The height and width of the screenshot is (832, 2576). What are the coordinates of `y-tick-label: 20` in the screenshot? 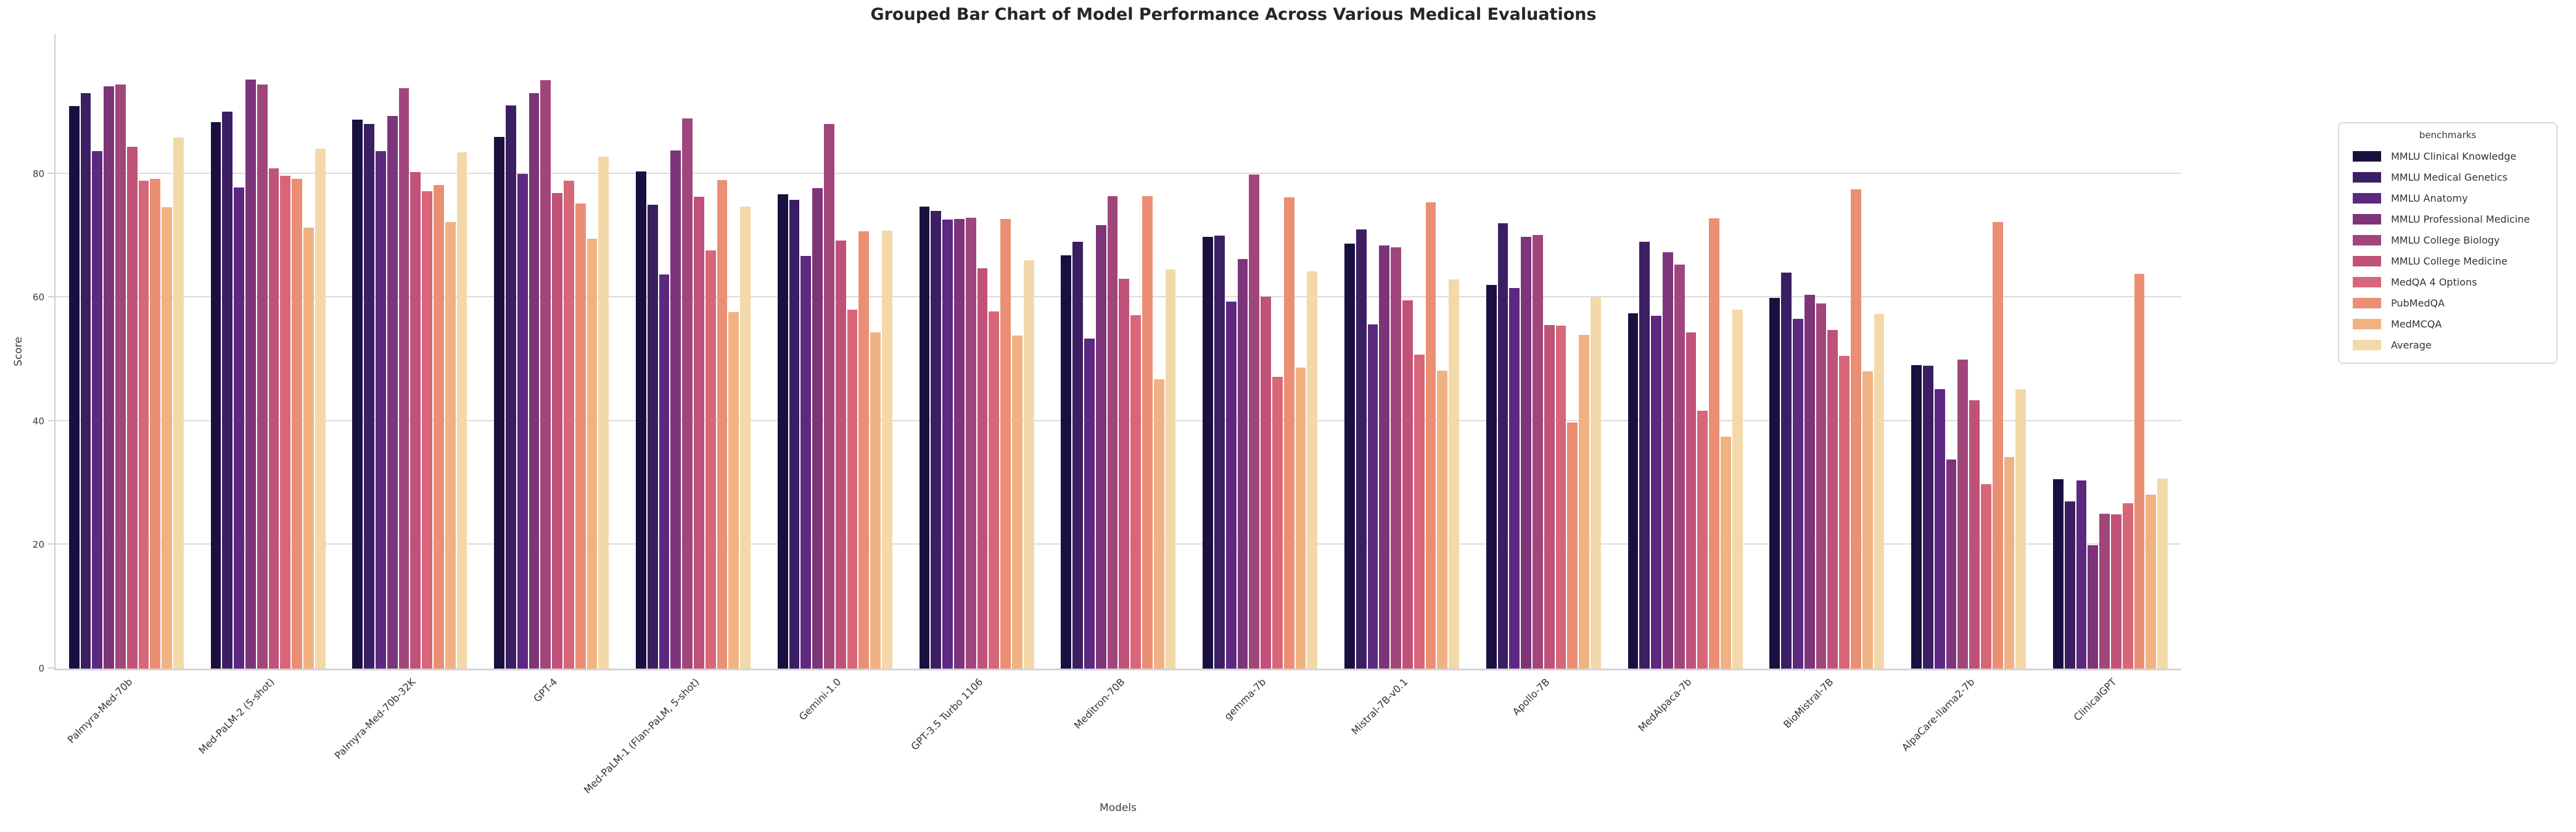 It's located at (38, 545).